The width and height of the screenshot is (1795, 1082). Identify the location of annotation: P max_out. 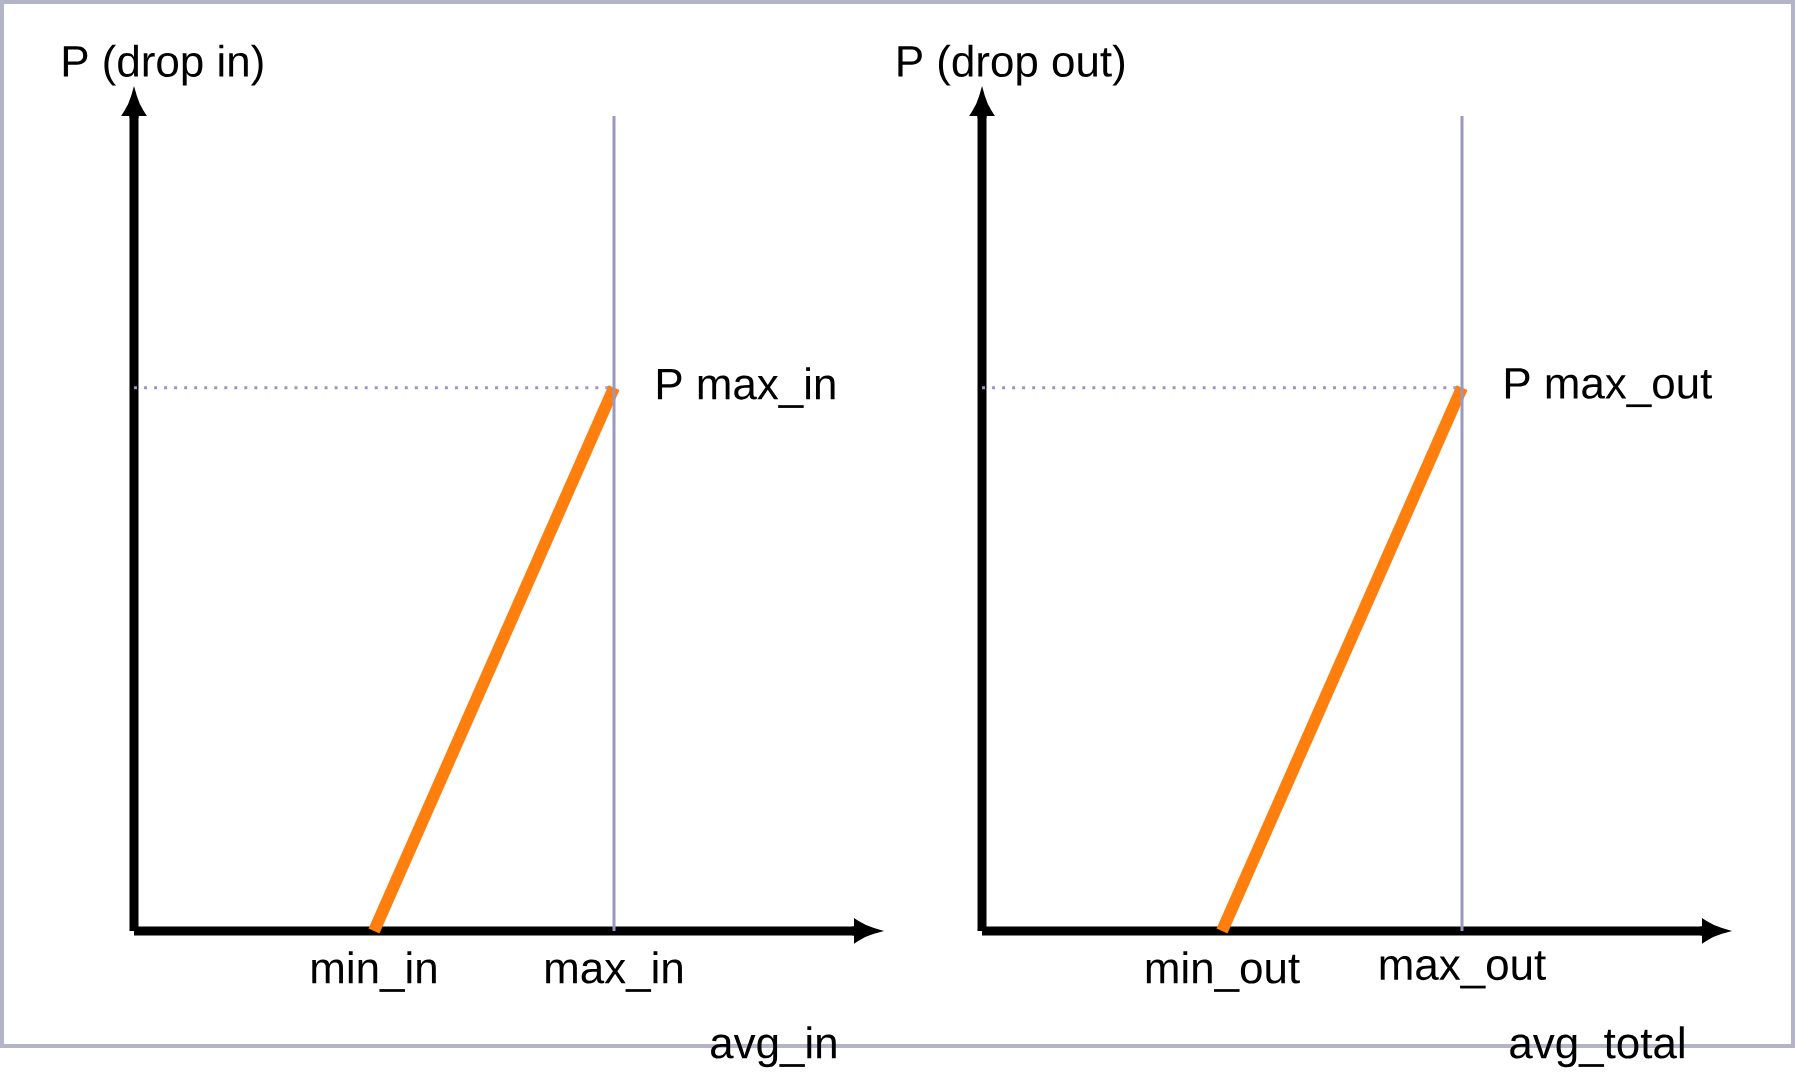
(1608, 388).